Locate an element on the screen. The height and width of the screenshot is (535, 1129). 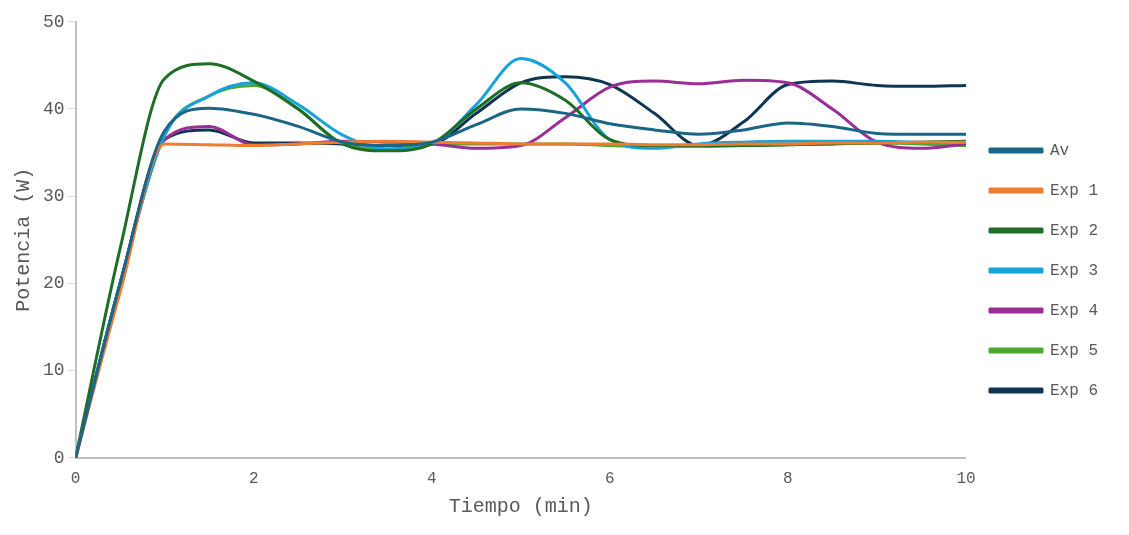
x-tick-label: 2 is located at coordinates (253, 478).